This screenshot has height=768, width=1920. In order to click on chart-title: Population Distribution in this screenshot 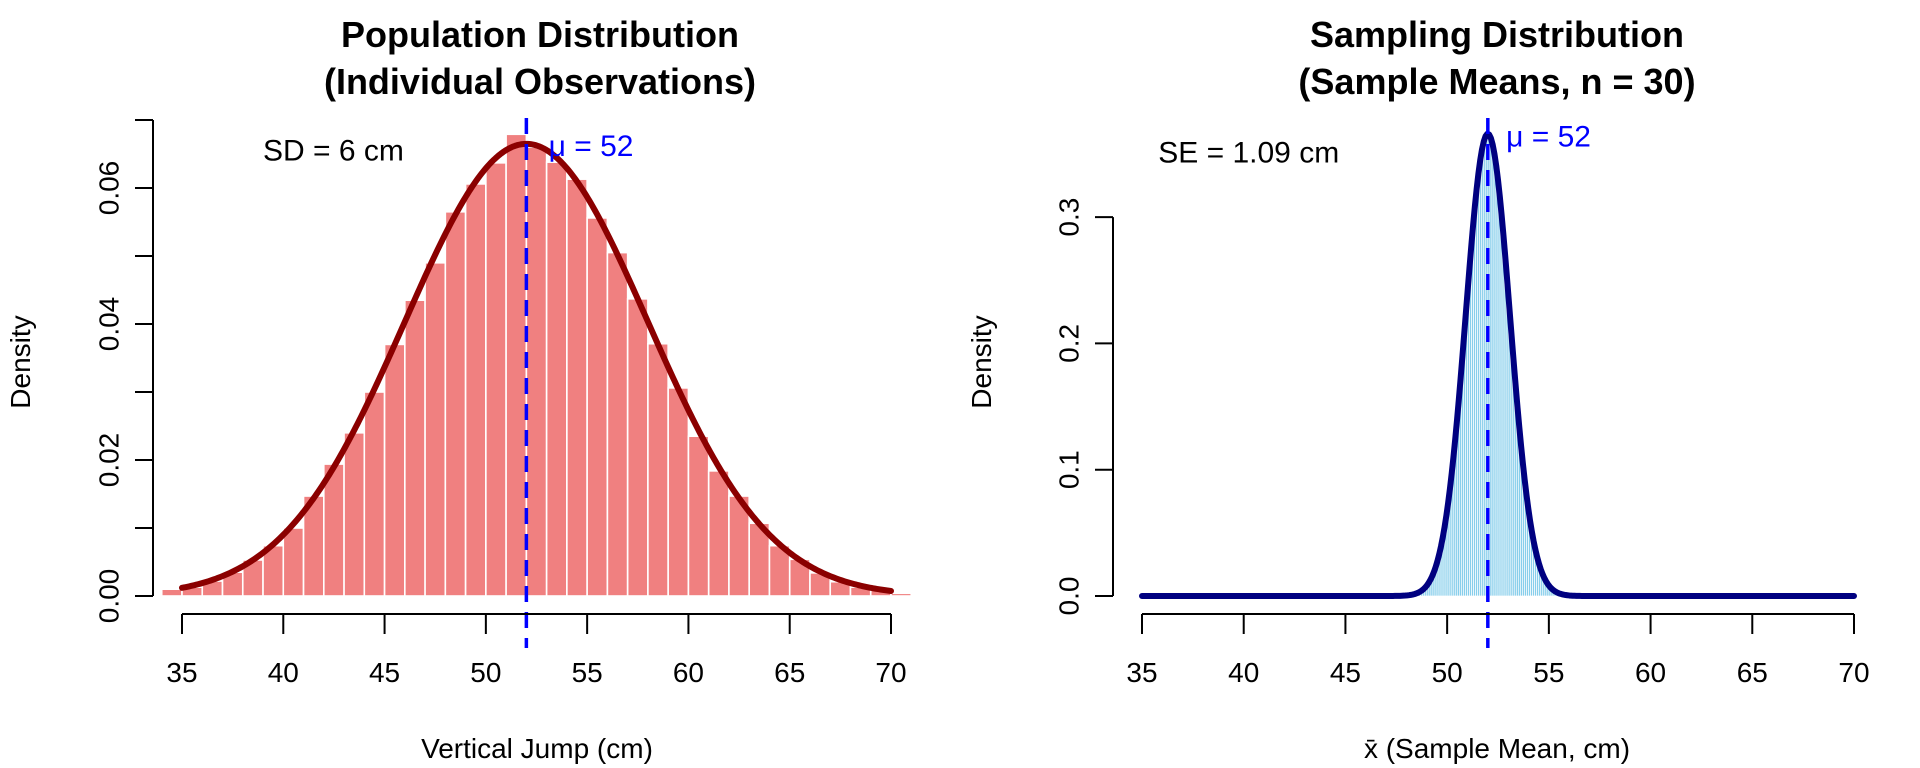, I will do `click(540, 34)`.